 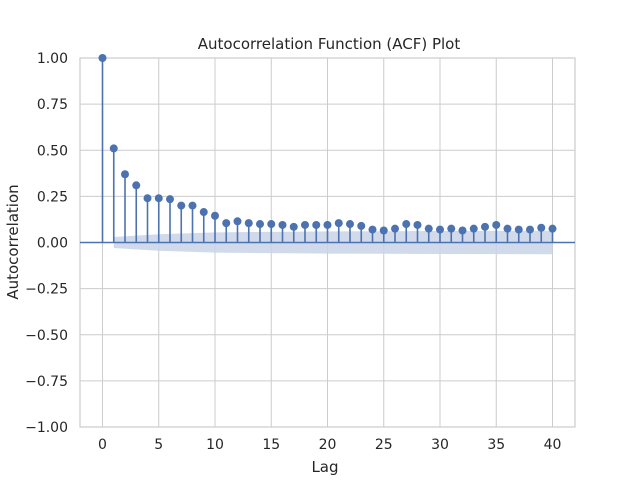 I want to click on y-tick-label: 0.00, so click(x=52, y=244).